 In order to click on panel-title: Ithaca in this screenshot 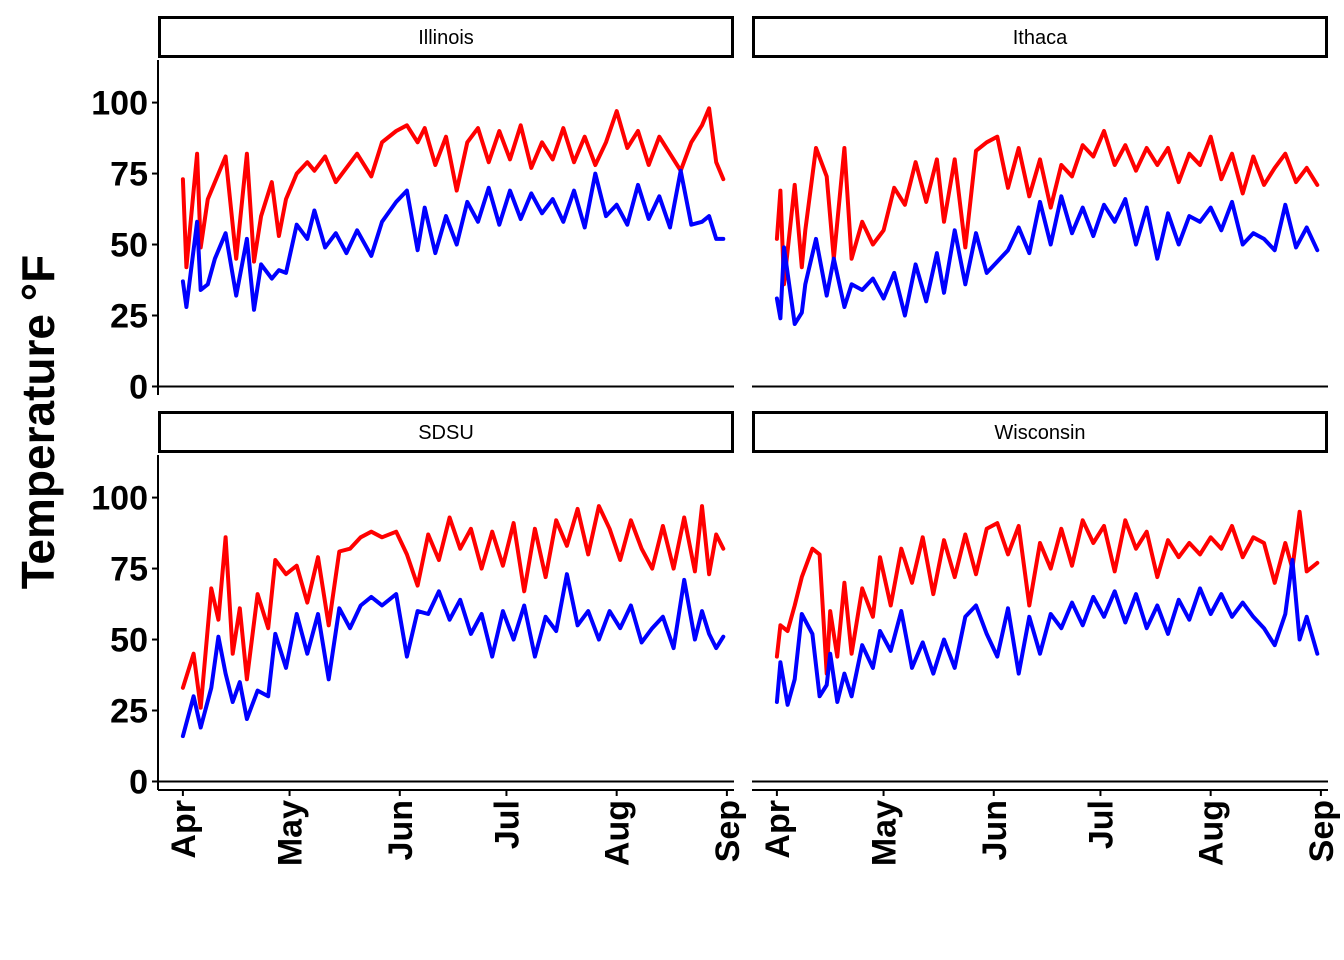, I will do `click(1040, 38)`.